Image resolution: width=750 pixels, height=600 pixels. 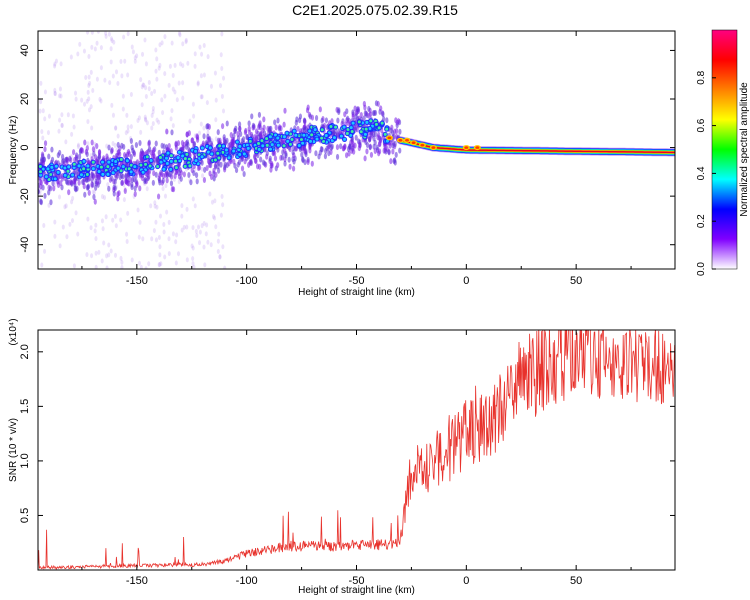 What do you see at coordinates (701, 77) in the screenshot?
I see `colorbar-tick-label: 0.8` at bounding box center [701, 77].